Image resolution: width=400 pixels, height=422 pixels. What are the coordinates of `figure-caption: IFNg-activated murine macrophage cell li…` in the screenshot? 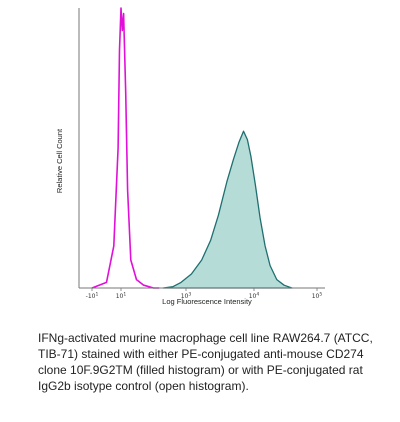 It's located at (205, 362).